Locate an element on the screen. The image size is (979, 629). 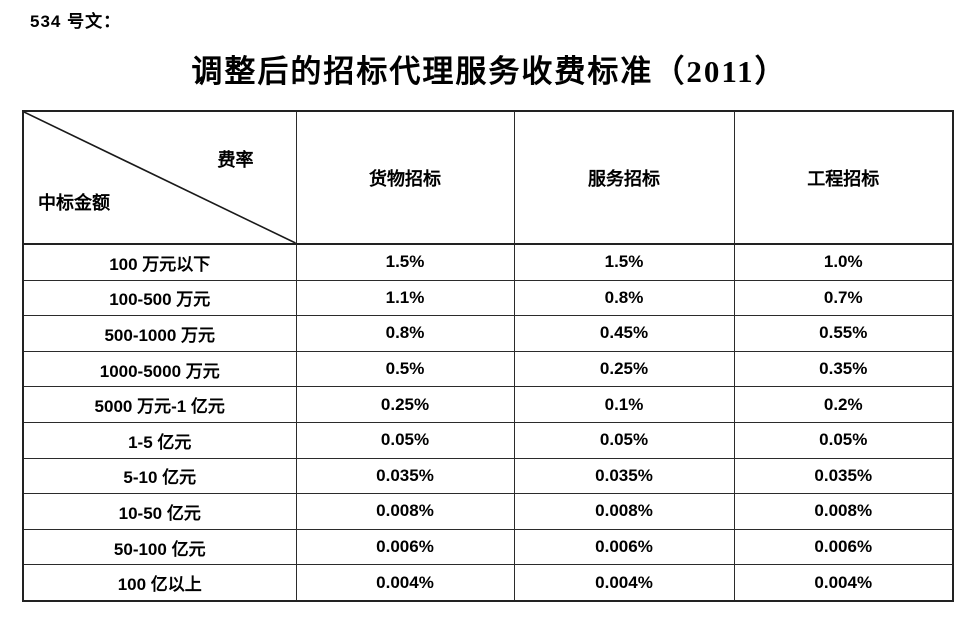
column-header-works: 工程招标 is located at coordinates (843, 177).